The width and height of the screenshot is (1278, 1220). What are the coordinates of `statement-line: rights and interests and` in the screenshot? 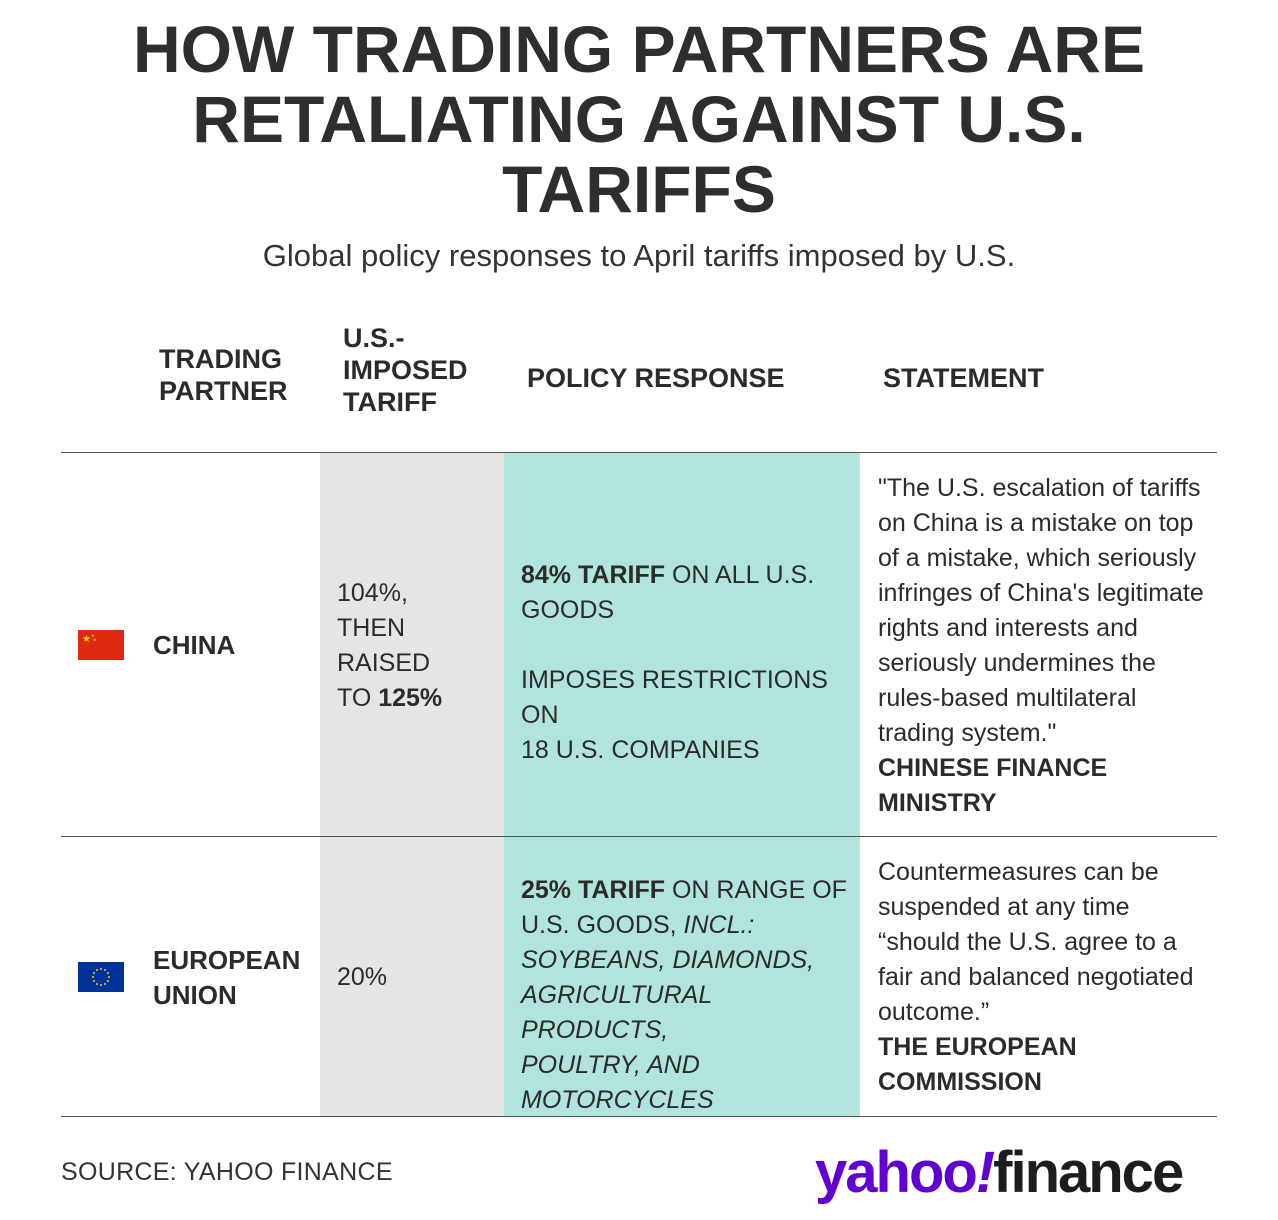 It's located at (1008, 628).